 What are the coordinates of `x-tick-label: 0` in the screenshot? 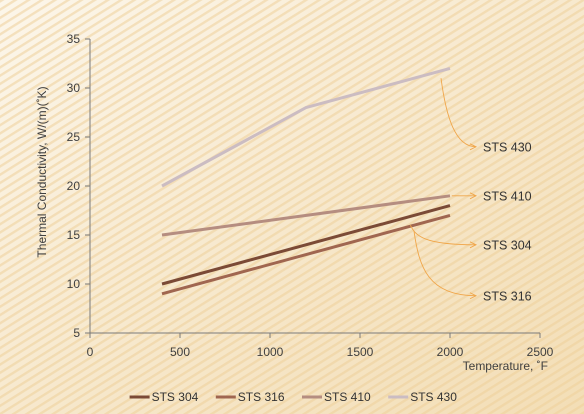 It's located at (90, 352).